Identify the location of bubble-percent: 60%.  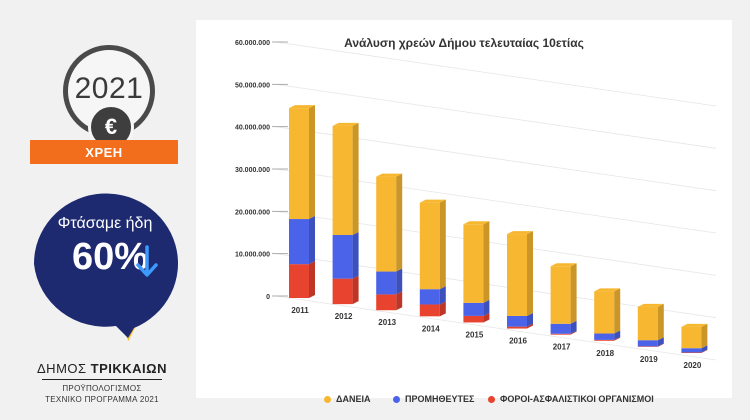
(110, 257).